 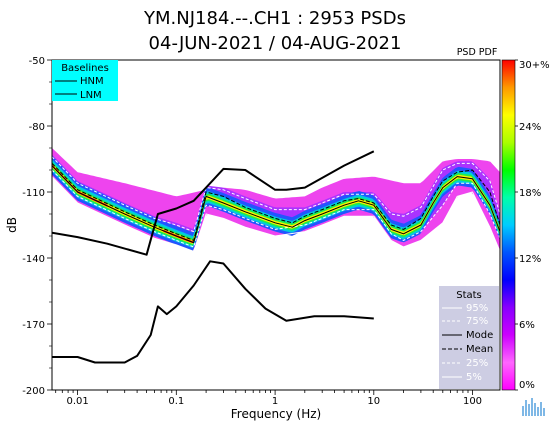 What do you see at coordinates (479, 349) in the screenshot?
I see `legend-mean-label: Mean` at bounding box center [479, 349].